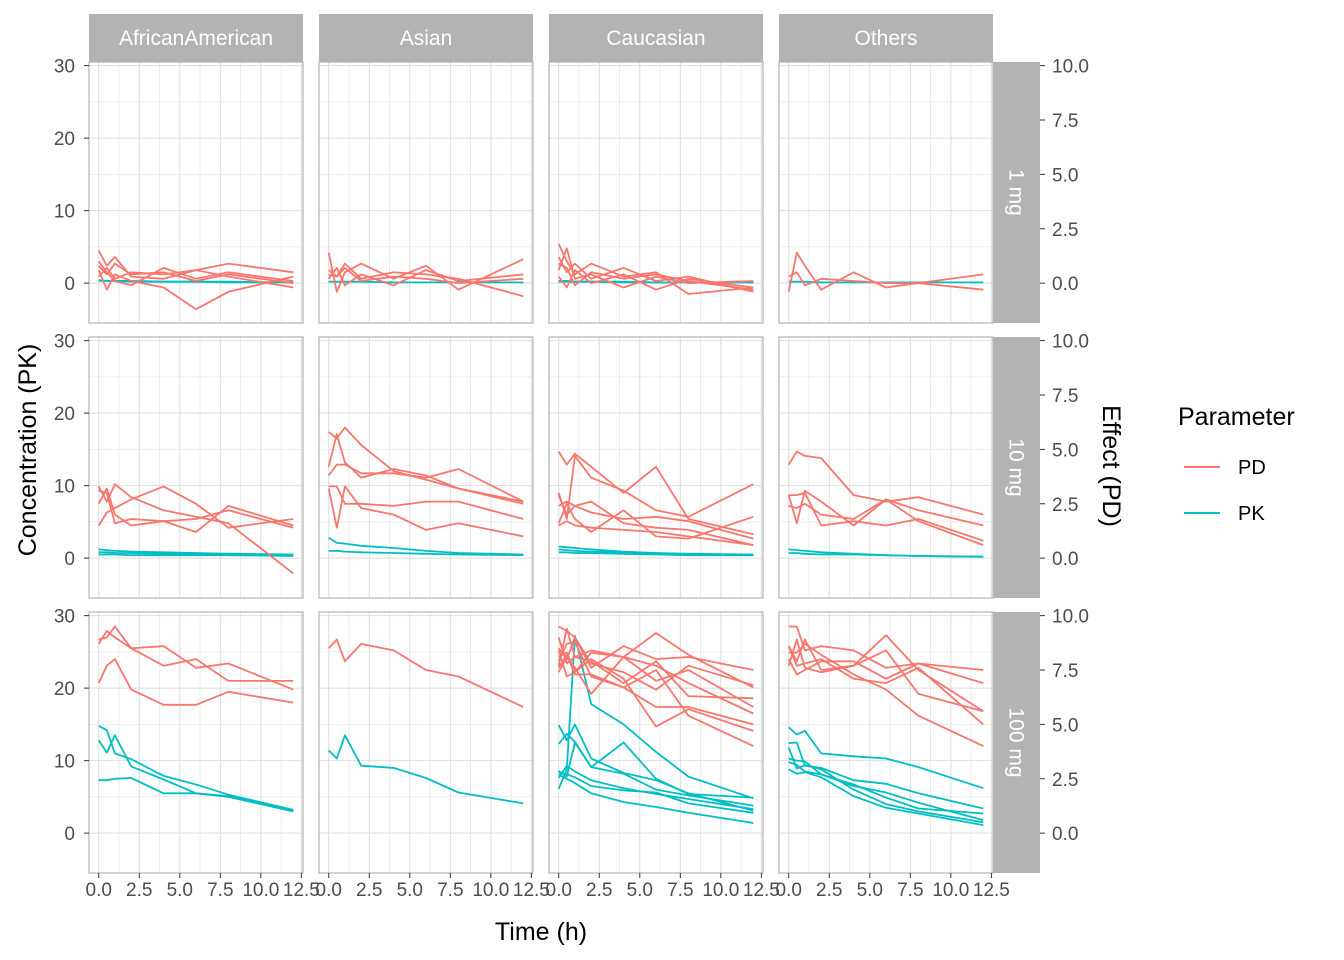  I want to click on column-strip-asian, so click(426, 38).